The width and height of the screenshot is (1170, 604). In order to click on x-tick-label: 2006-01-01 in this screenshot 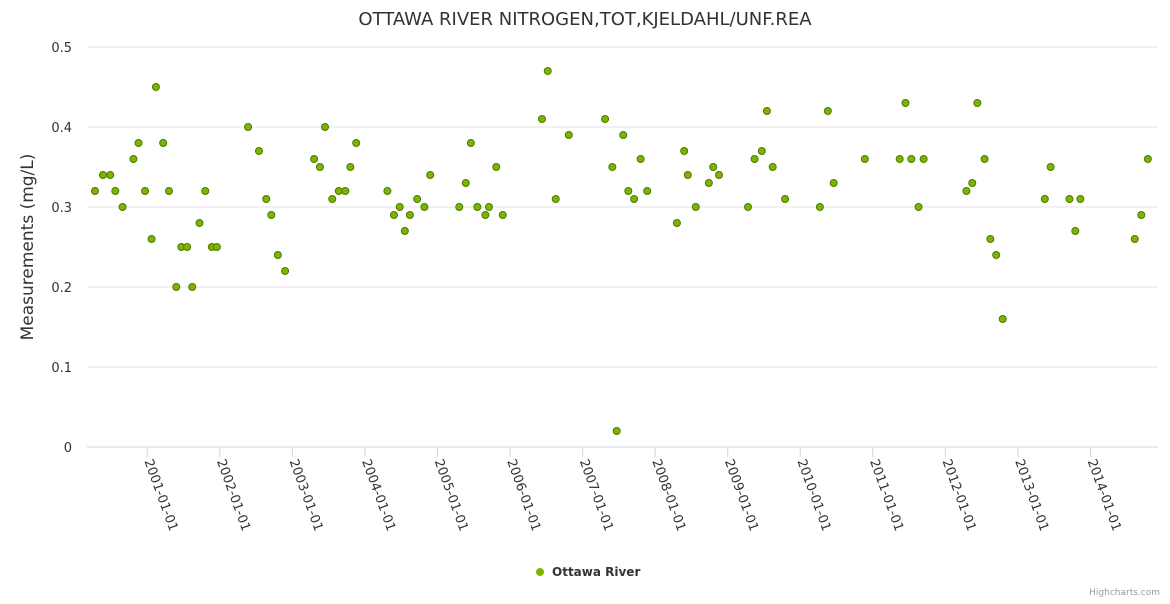, I will do `click(523, 495)`.